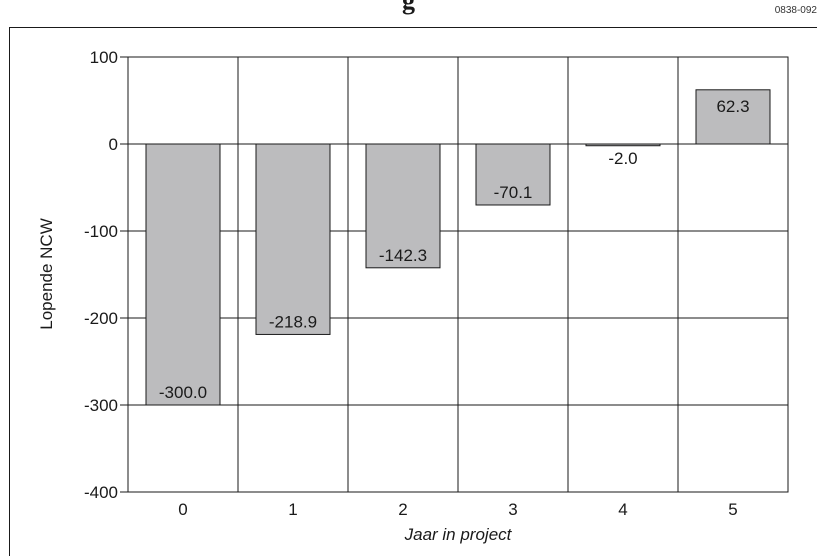 This screenshot has height=556, width=817. I want to click on x-tick-label: 0, so click(182, 509).